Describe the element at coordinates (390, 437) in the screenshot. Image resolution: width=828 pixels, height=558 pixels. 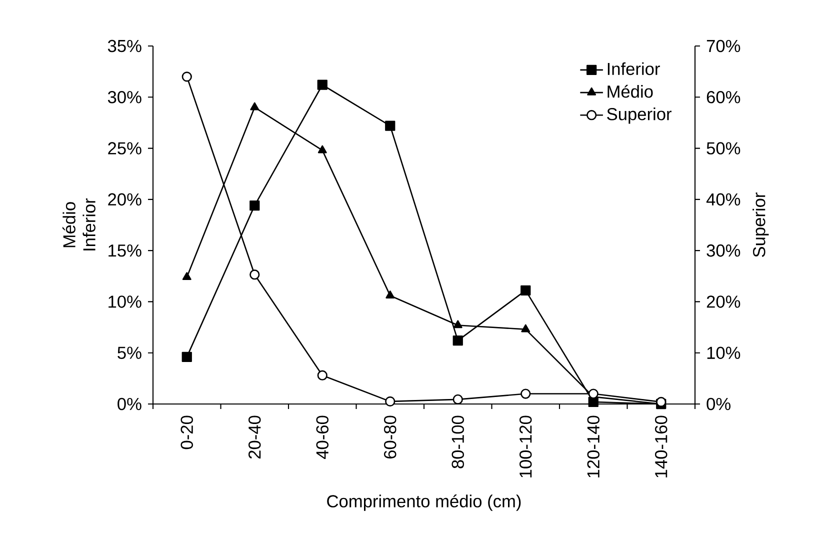
I see `x-tick-label: 60-80` at that location.